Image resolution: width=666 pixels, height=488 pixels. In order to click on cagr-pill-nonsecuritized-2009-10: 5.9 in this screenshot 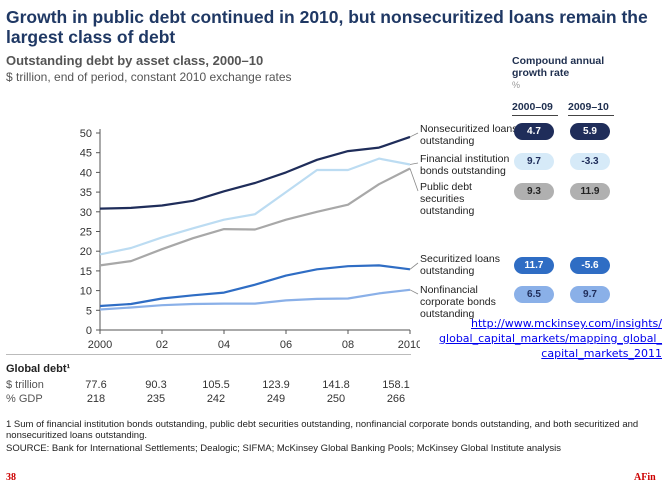, I will do `click(590, 131)`.